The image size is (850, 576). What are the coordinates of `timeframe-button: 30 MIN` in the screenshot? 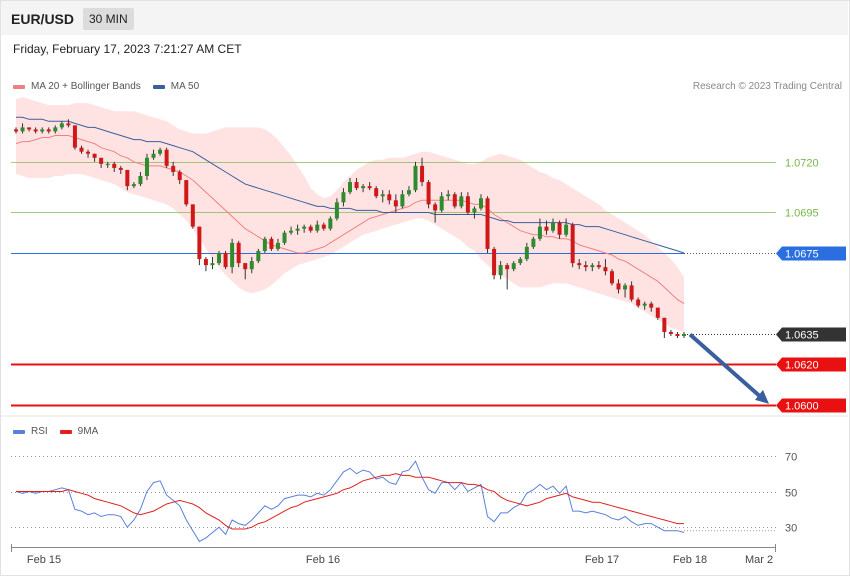 It's located at (108, 19).